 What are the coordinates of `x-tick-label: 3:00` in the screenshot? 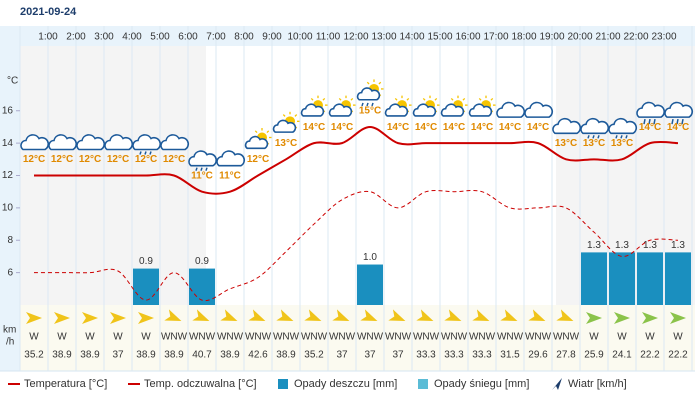 It's located at (104, 37).